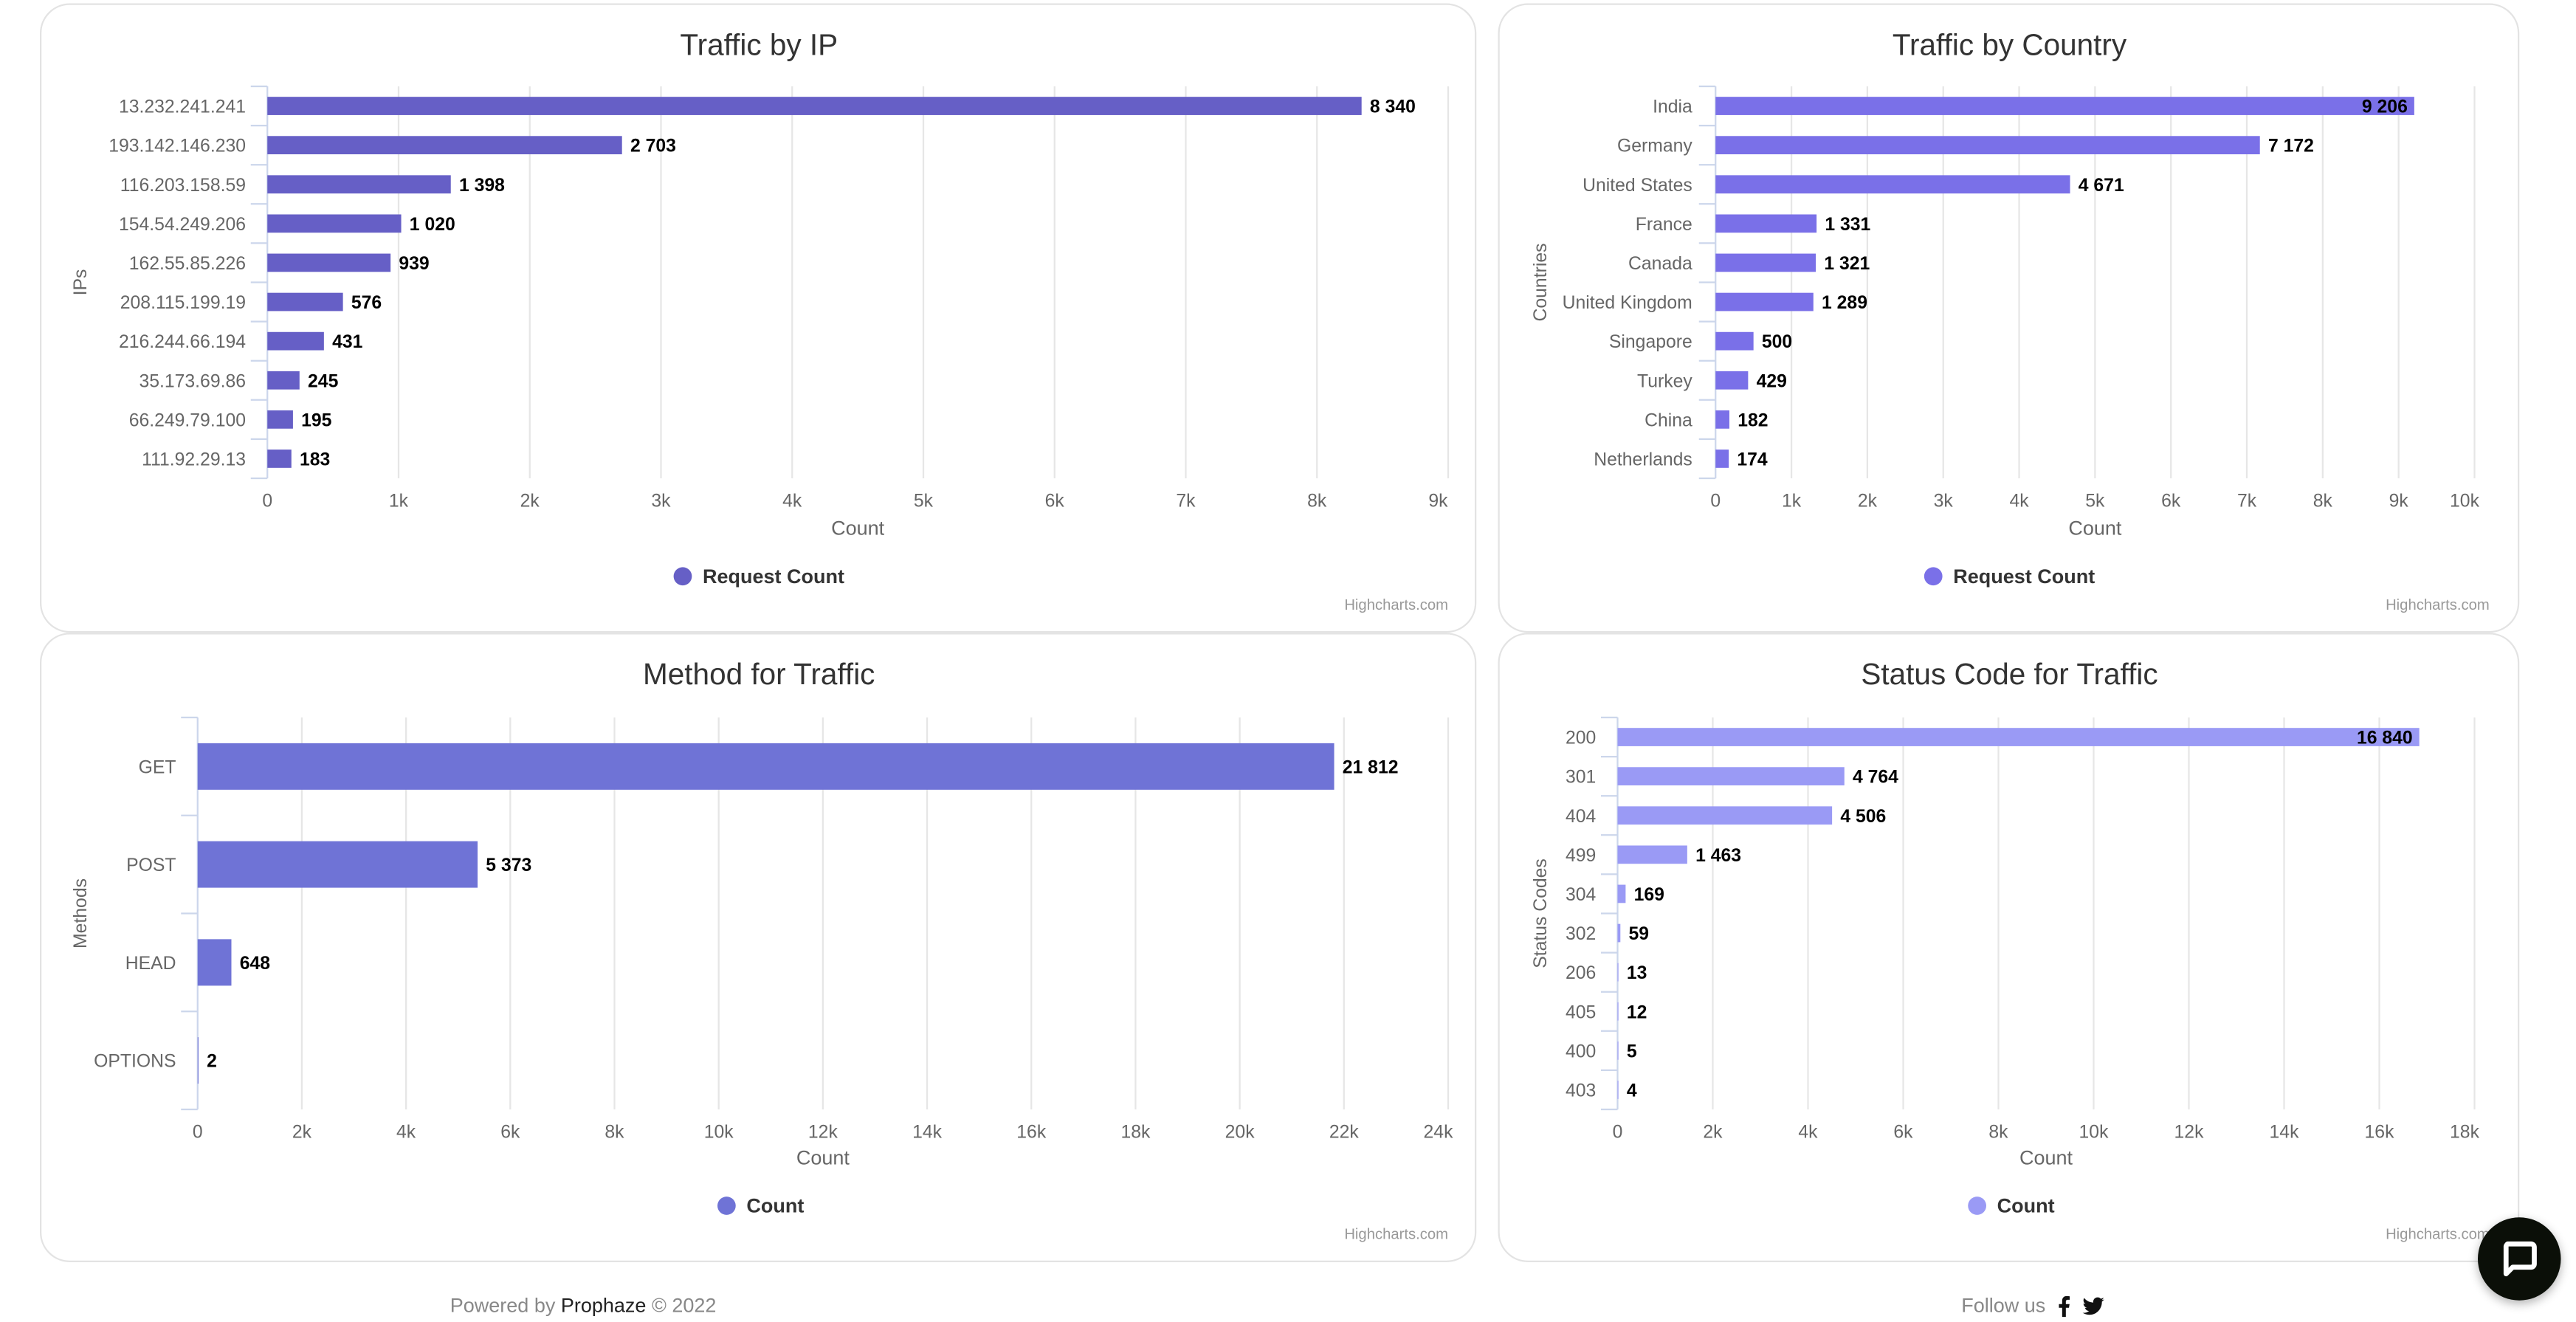 The height and width of the screenshot is (1322, 2576). Describe the element at coordinates (508, 865) in the screenshot. I see `data-label: 5 373` at that location.